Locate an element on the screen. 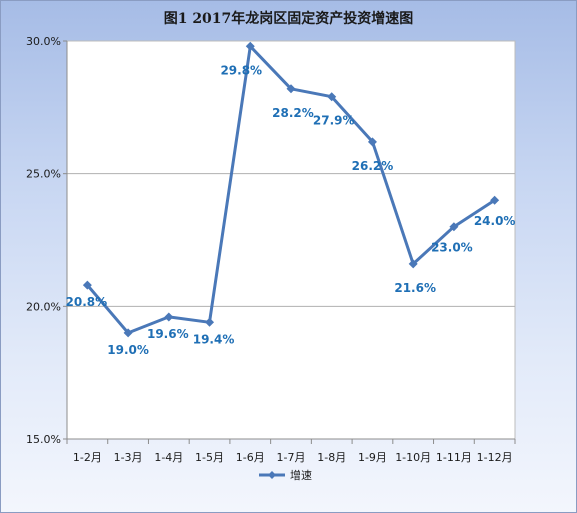  y-tick-label: 25.0% is located at coordinates (43, 174).